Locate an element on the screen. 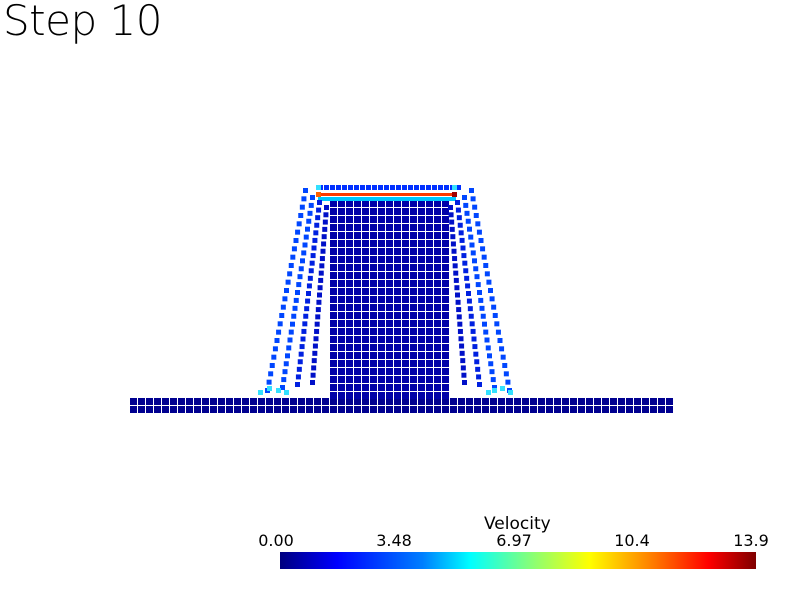 The width and height of the screenshot is (800, 600). step-title: Step 10 is located at coordinates (82, 22).